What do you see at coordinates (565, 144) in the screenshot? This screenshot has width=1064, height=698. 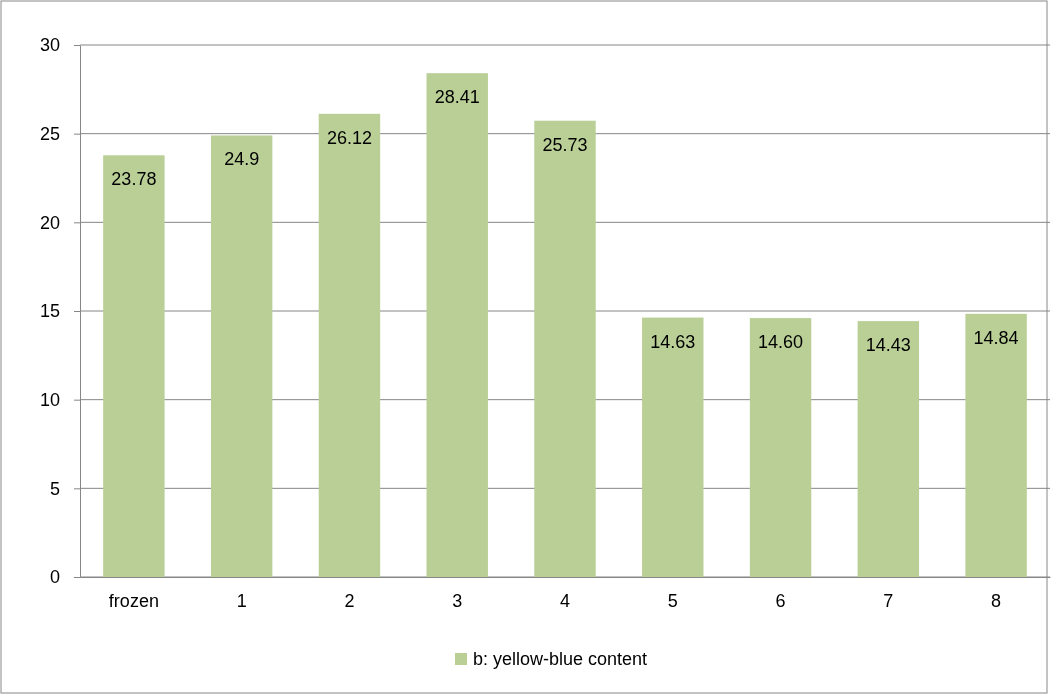 I see `data-label: 25.73` at bounding box center [565, 144].